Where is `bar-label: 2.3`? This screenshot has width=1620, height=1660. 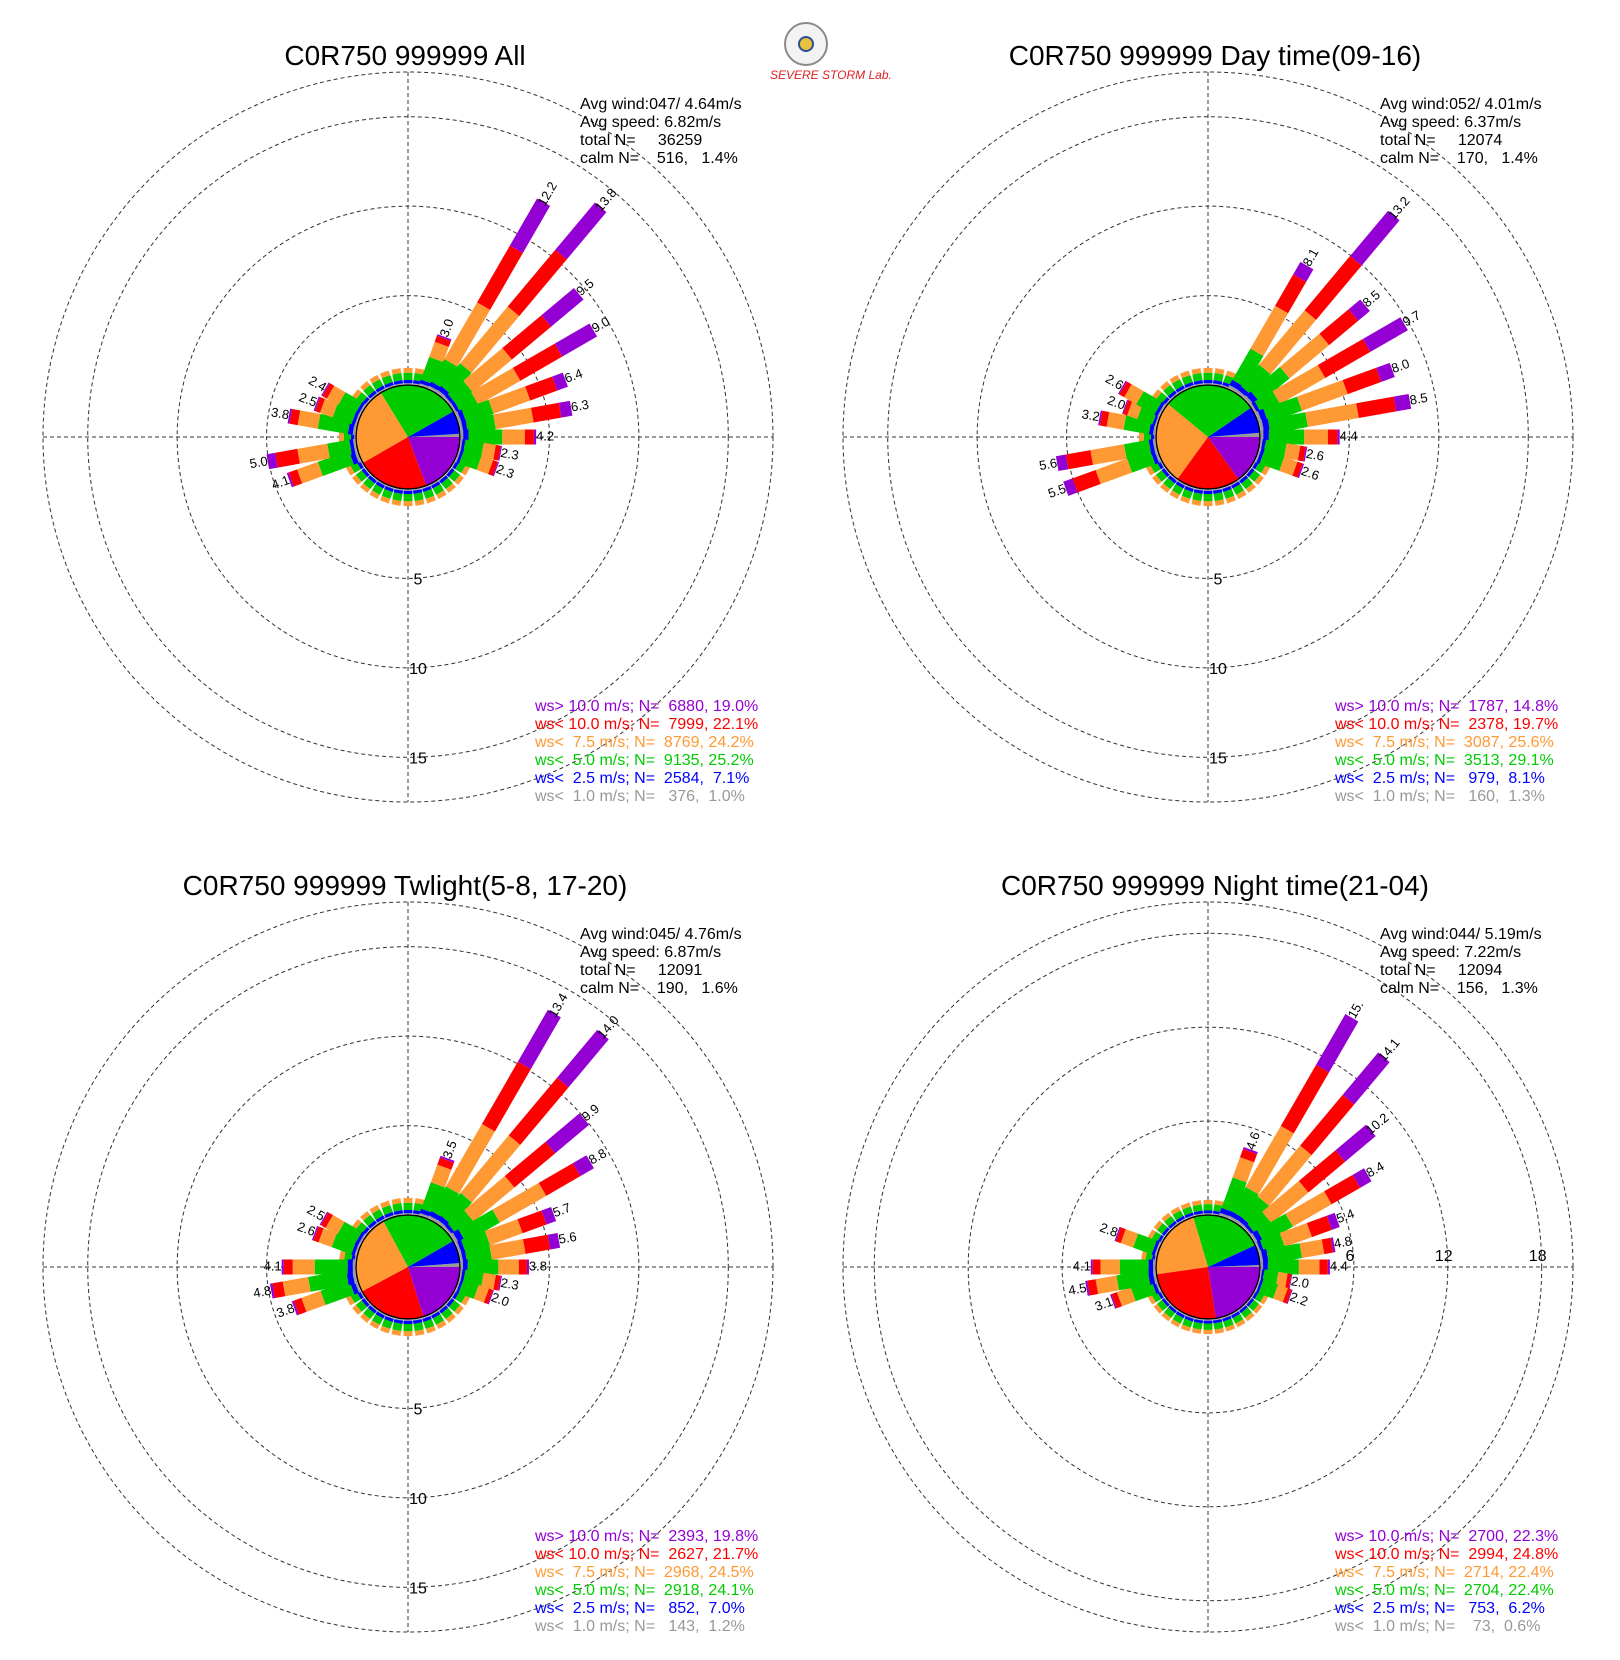 bar-label: 2.3 is located at coordinates (510, 454).